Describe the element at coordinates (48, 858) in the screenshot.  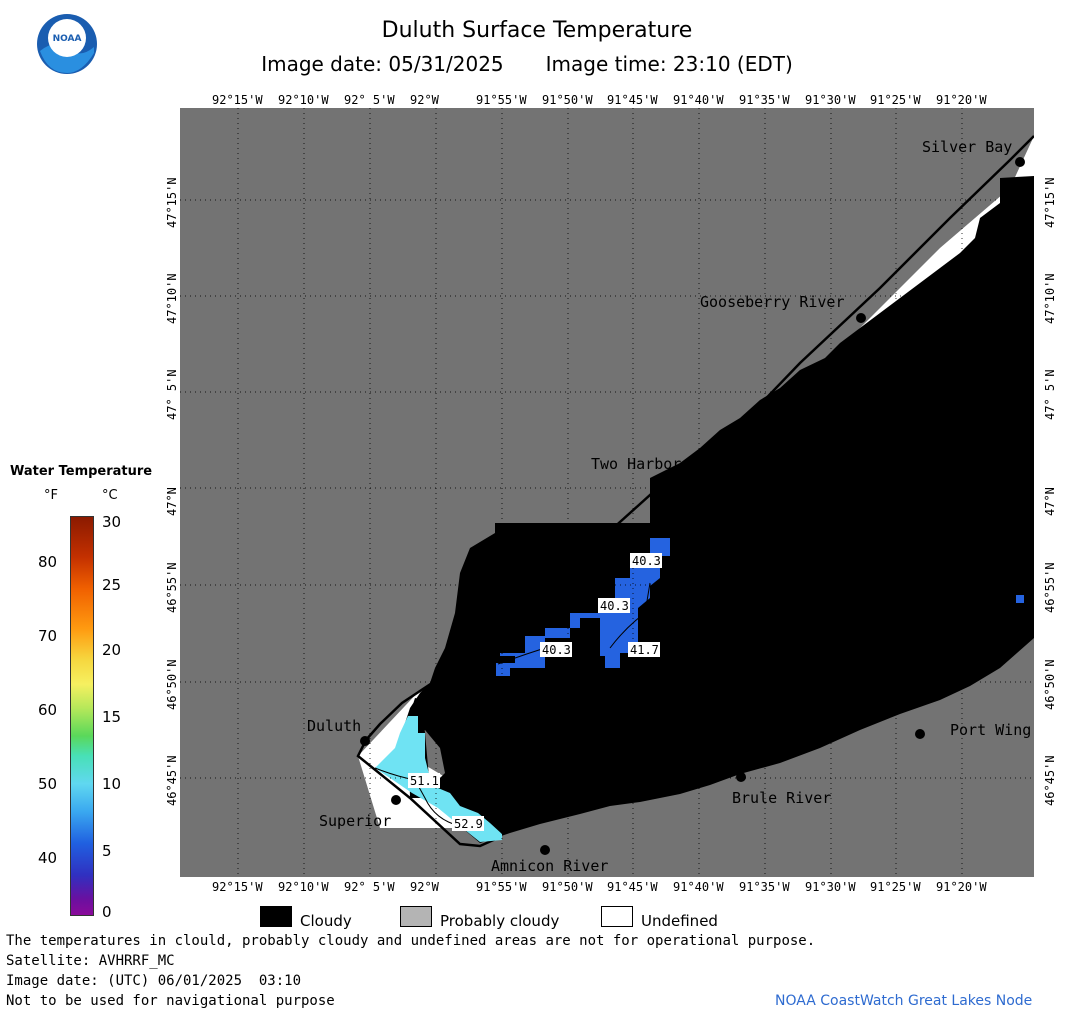
I see `colorbar-f-tick: 40` at that location.